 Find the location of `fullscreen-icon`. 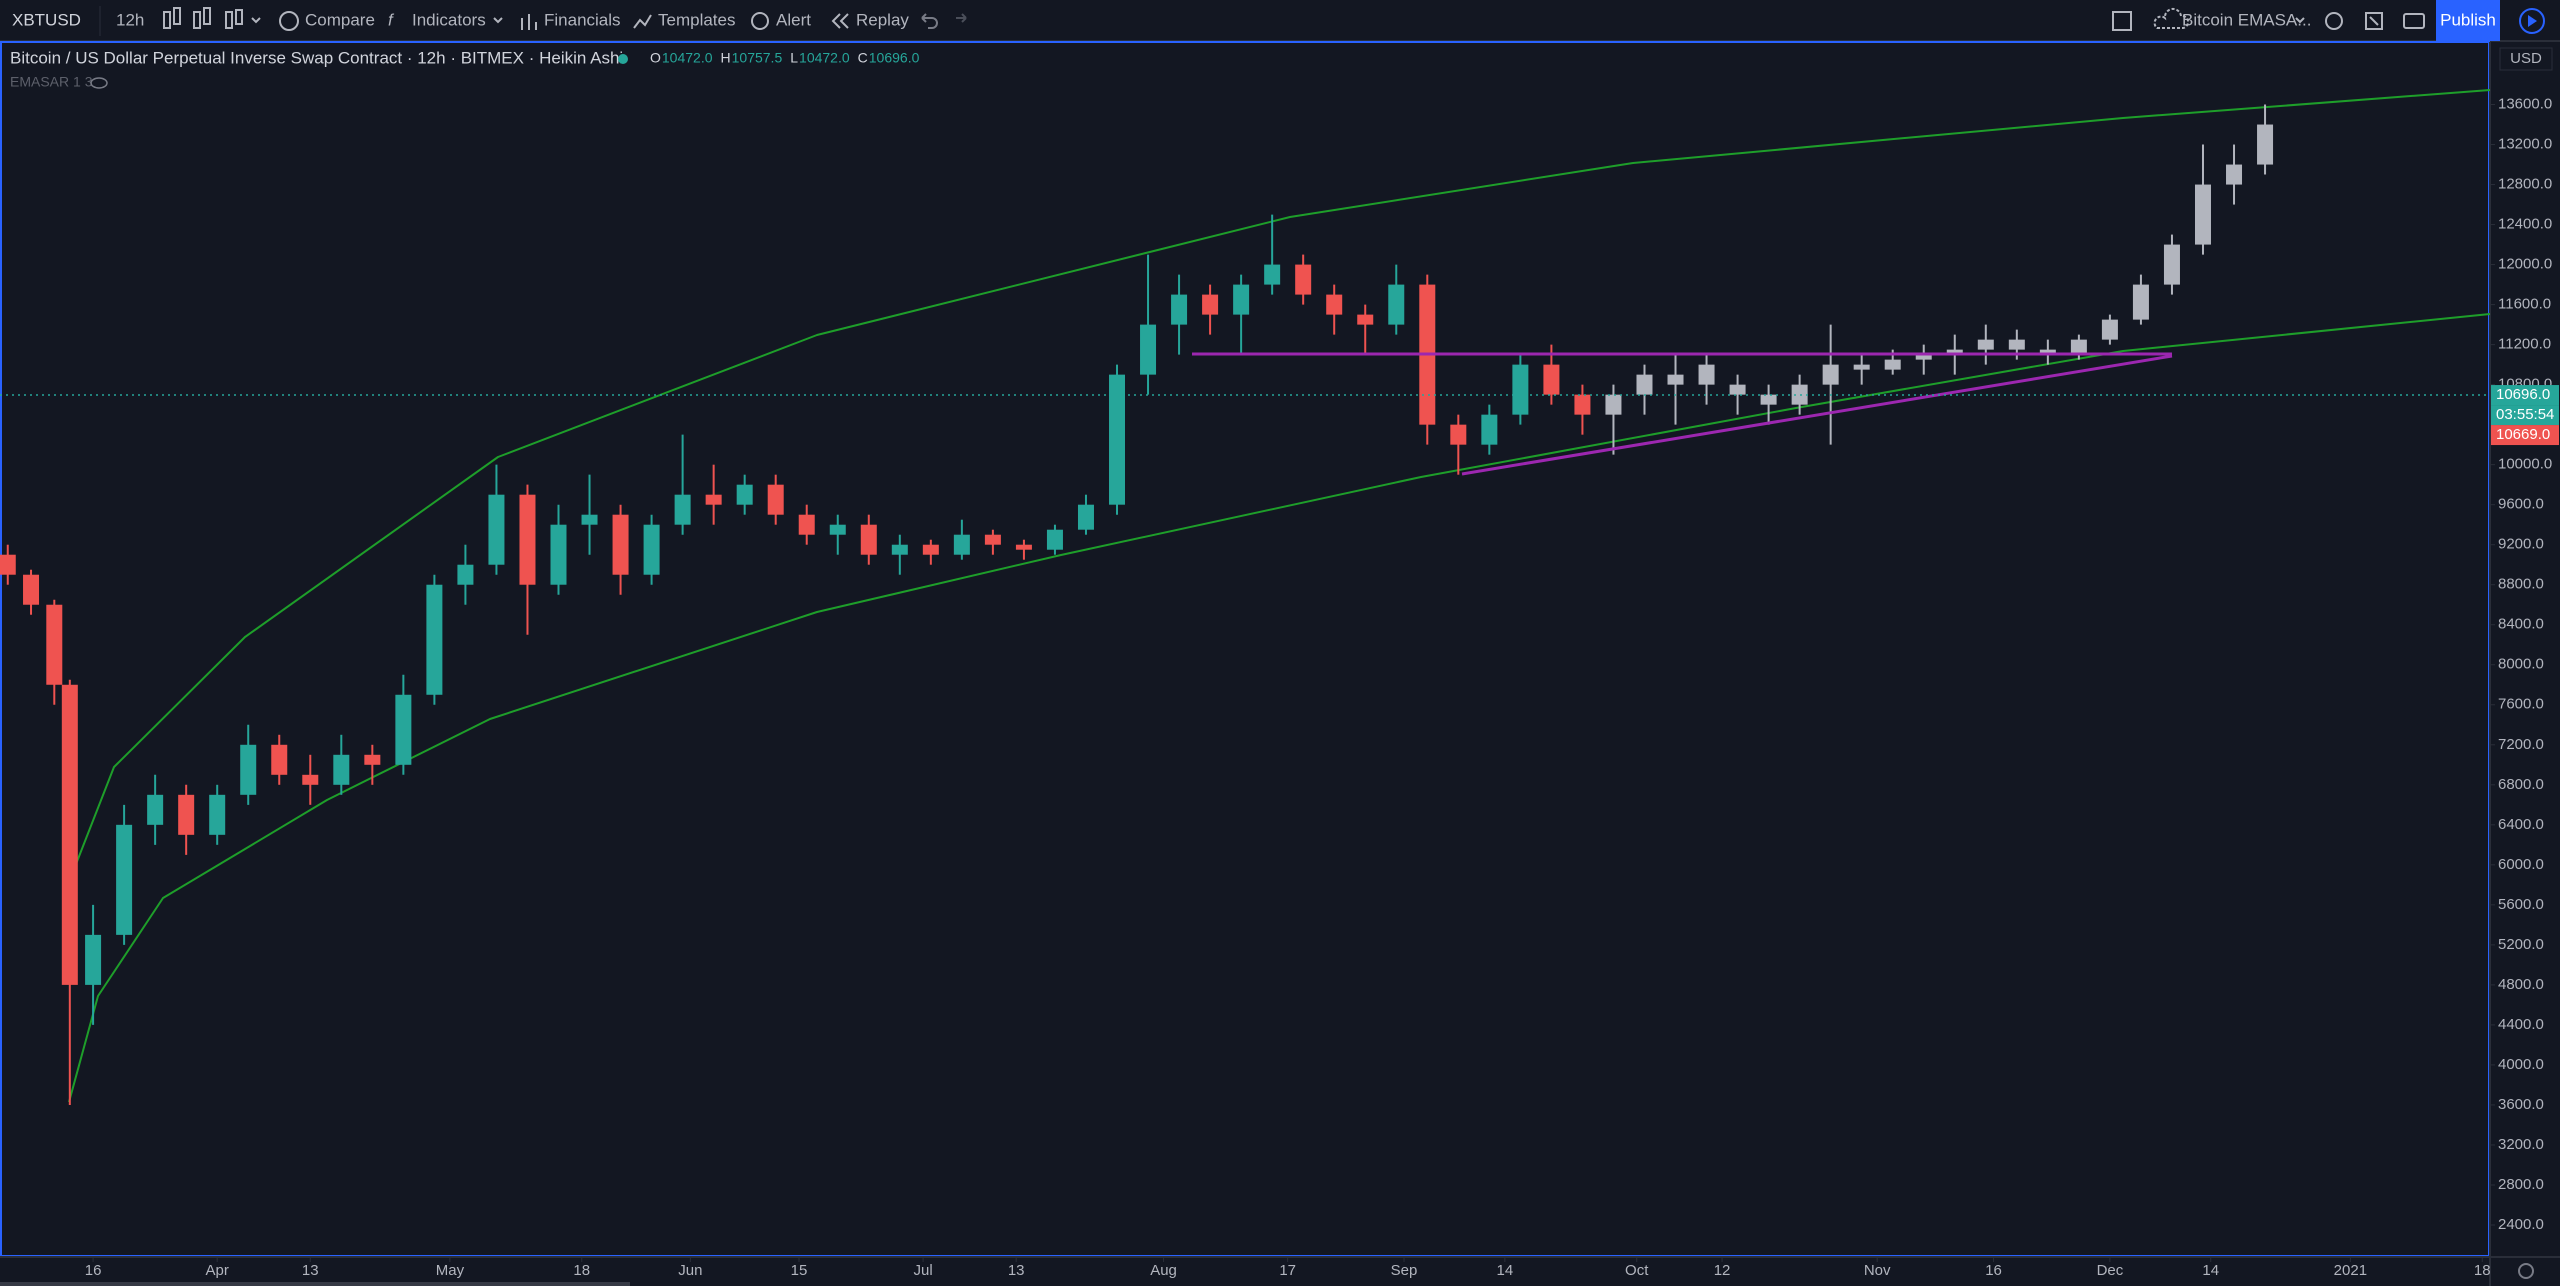

fullscreen-icon is located at coordinates (2374, 21).